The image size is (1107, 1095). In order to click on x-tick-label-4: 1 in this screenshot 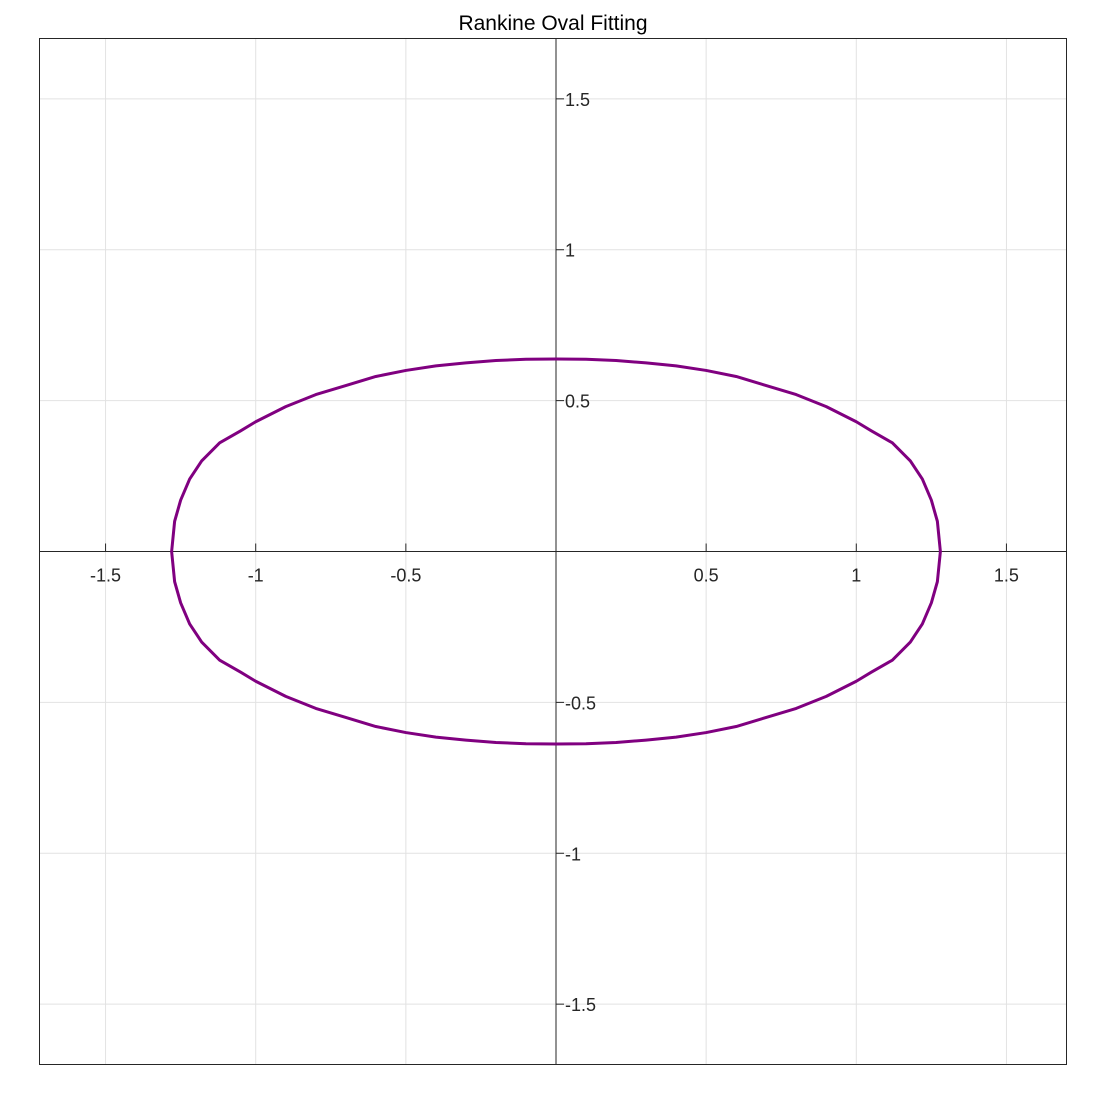, I will do `click(856, 576)`.